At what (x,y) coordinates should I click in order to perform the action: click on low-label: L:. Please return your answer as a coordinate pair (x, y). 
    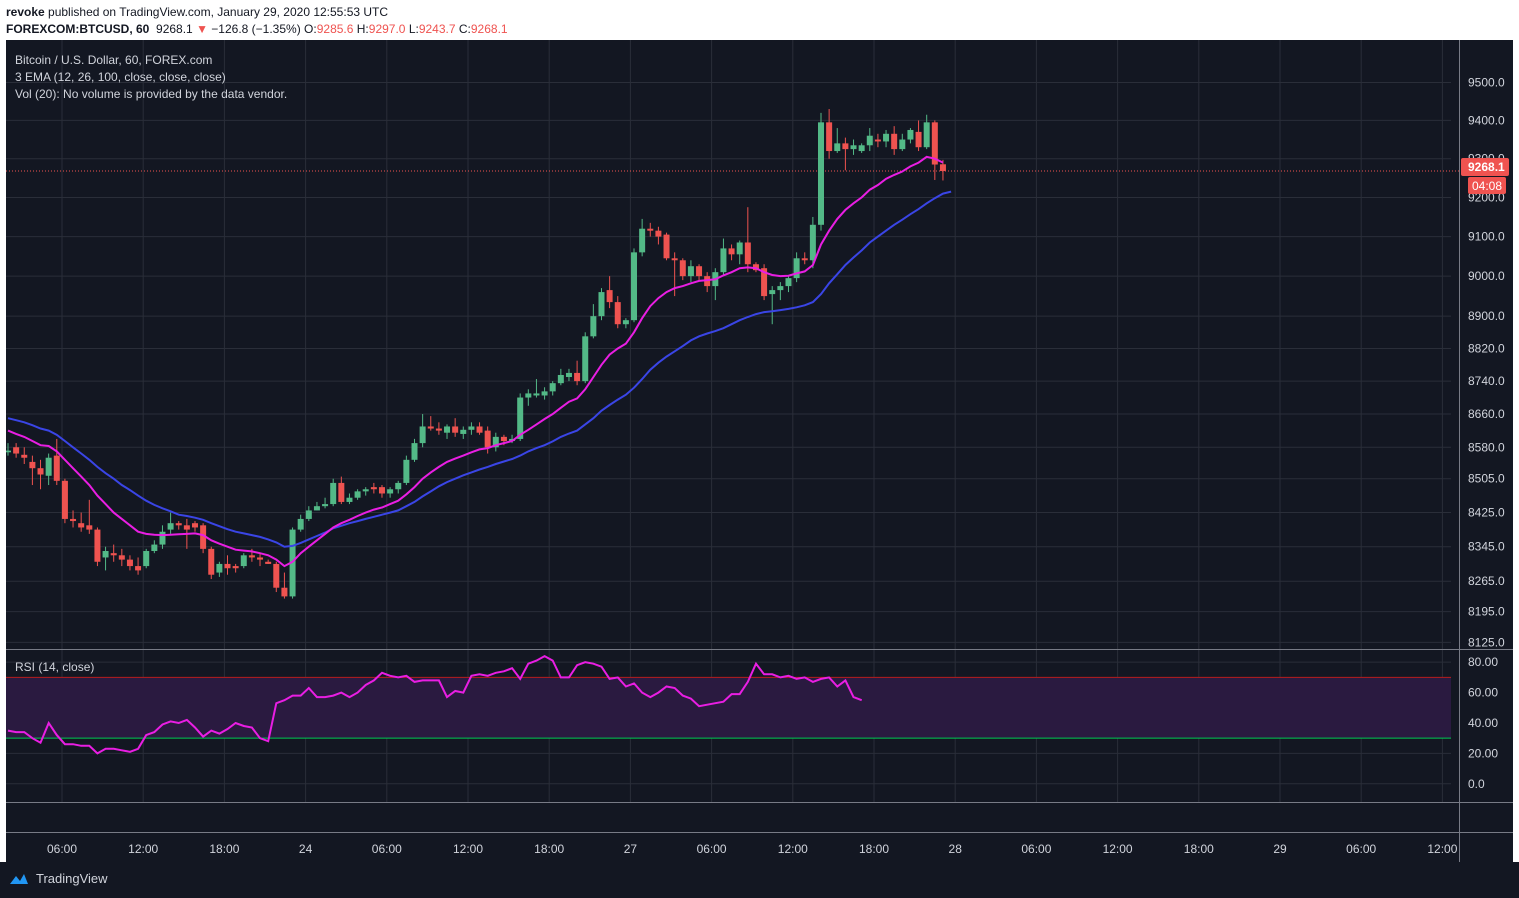
    Looking at the image, I should click on (413, 29).